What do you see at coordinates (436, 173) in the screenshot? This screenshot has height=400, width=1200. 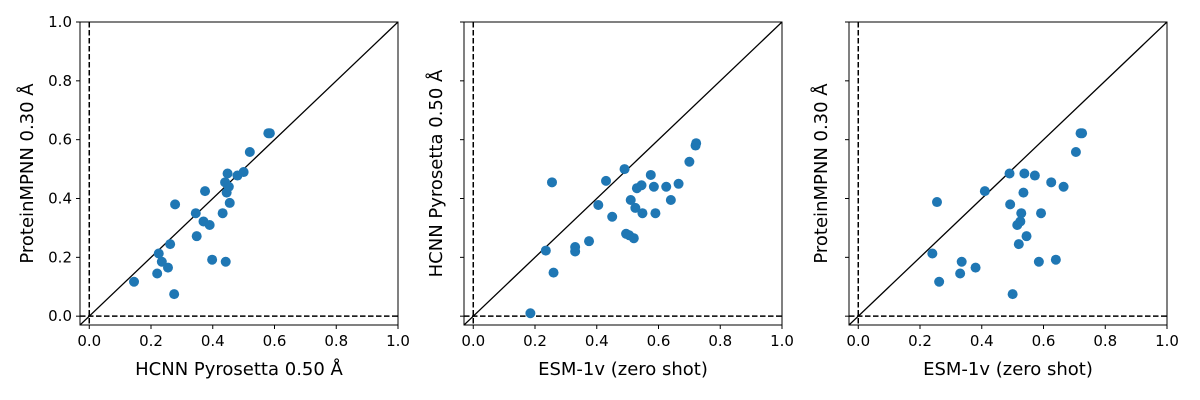 I see `y-axis-label: HCNN Pyrosetta 0.50 Å` at bounding box center [436, 173].